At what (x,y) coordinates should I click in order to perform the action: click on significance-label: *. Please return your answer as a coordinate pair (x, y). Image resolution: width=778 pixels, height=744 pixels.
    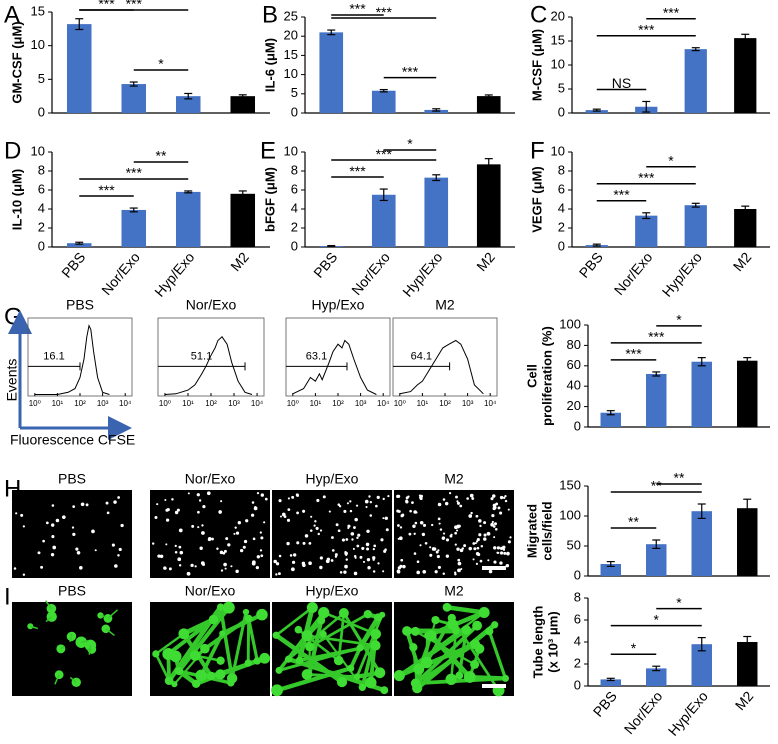
    Looking at the image, I should click on (671, 161).